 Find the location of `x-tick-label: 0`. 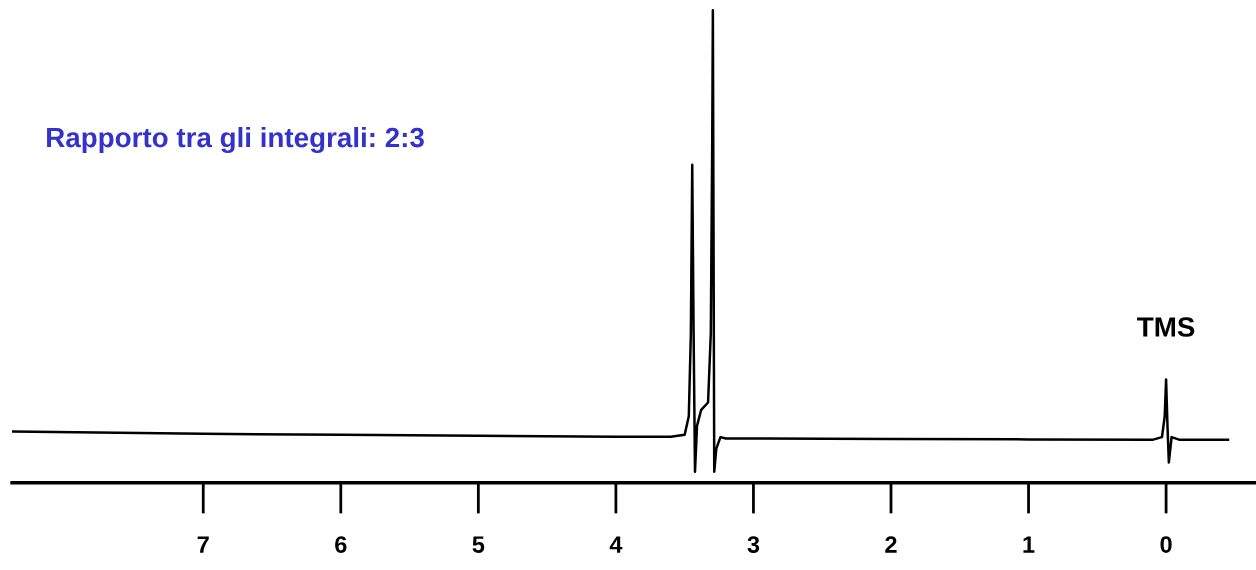

x-tick-label: 0 is located at coordinates (1166, 544).